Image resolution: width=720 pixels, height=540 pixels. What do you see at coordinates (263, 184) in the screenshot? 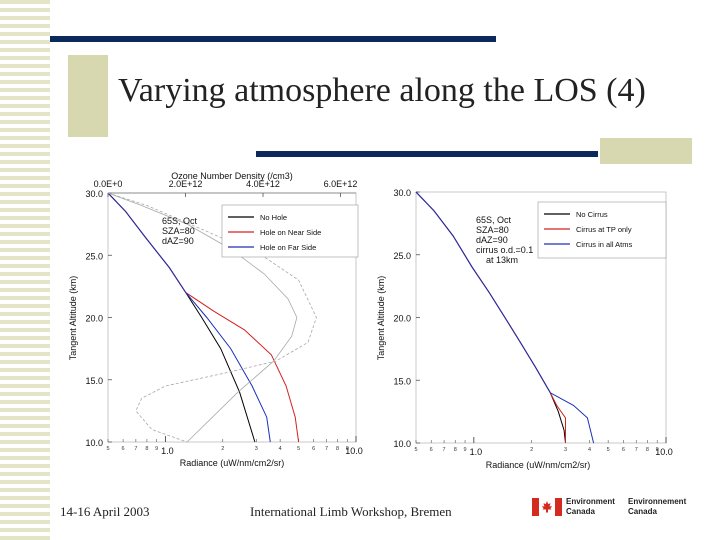
I see `top-axis-label: 4.0E+12` at bounding box center [263, 184].